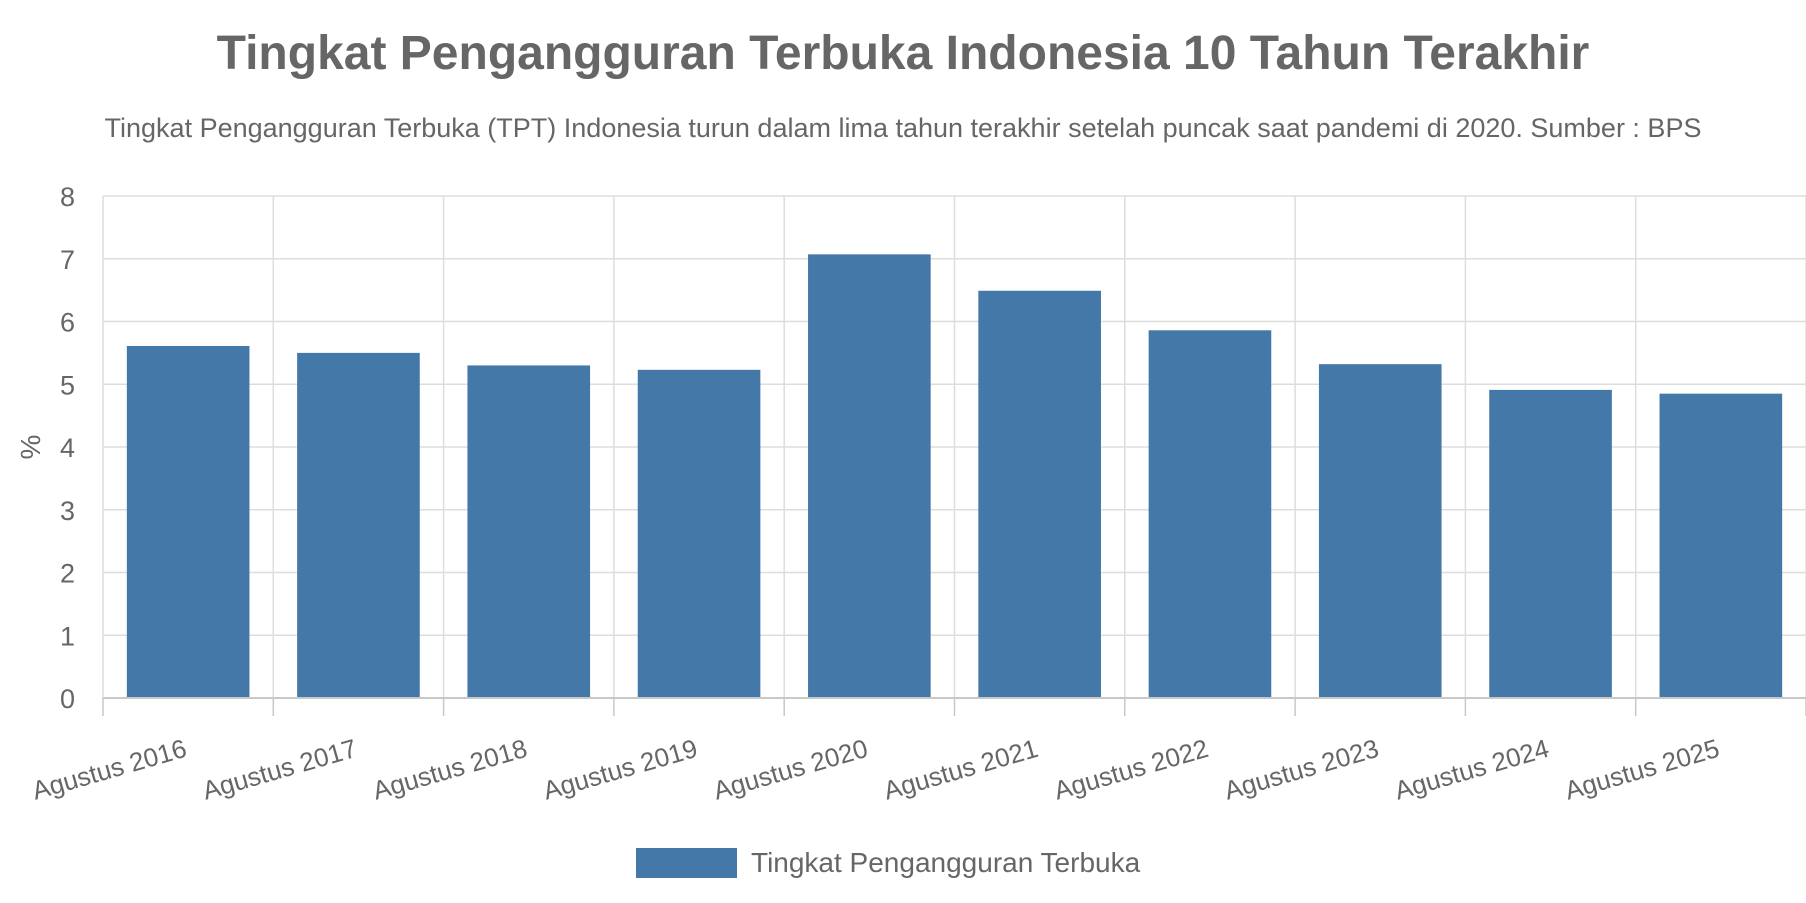 This screenshot has height=903, width=1806. Describe the element at coordinates (67, 323) in the screenshot. I see `y-tick-label: 6` at that location.